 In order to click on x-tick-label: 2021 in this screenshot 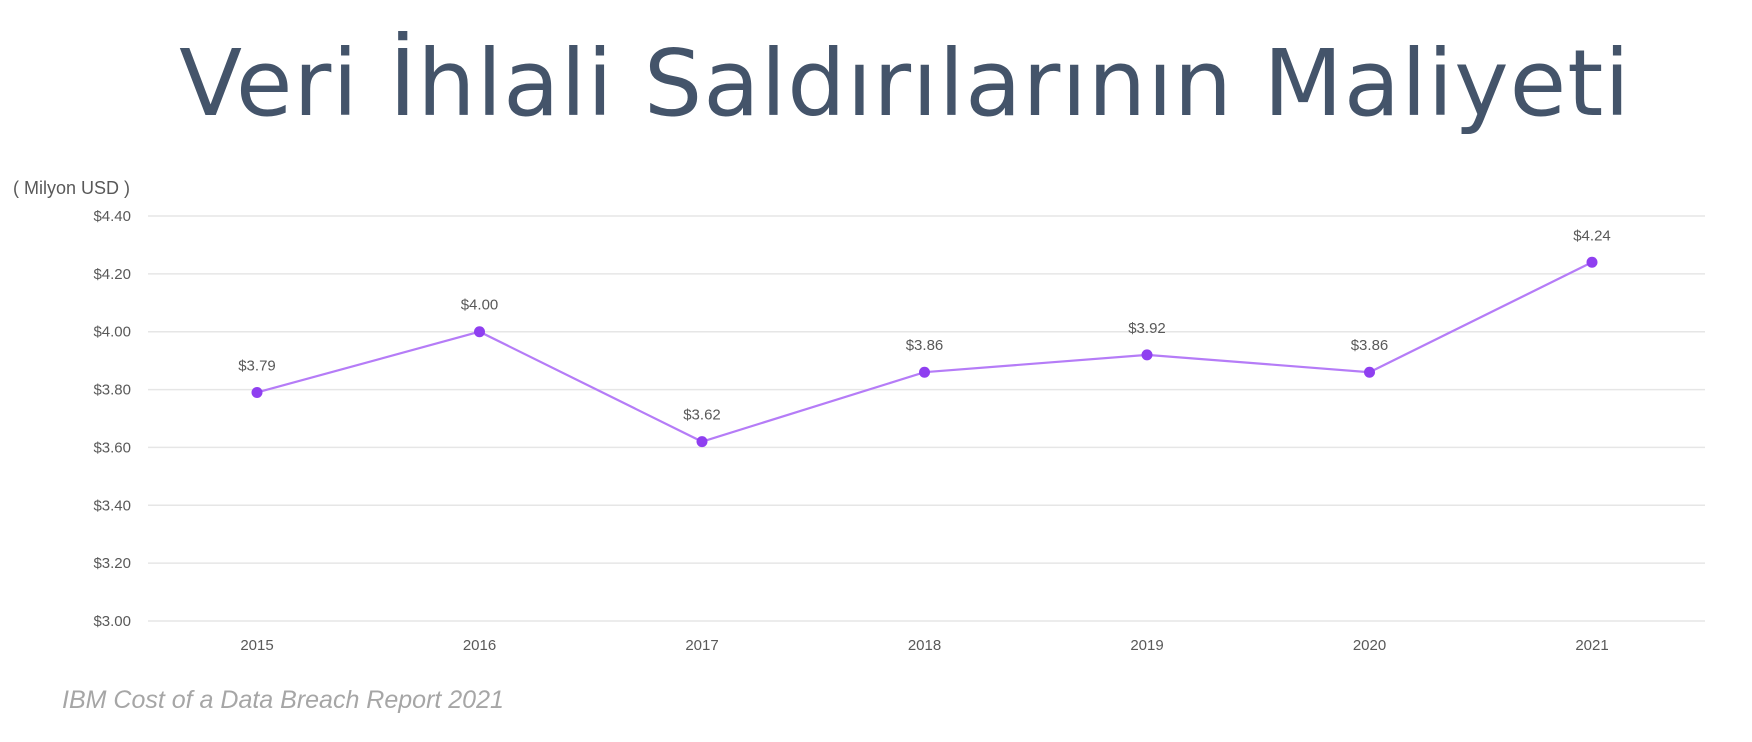, I will do `click(1591, 645)`.